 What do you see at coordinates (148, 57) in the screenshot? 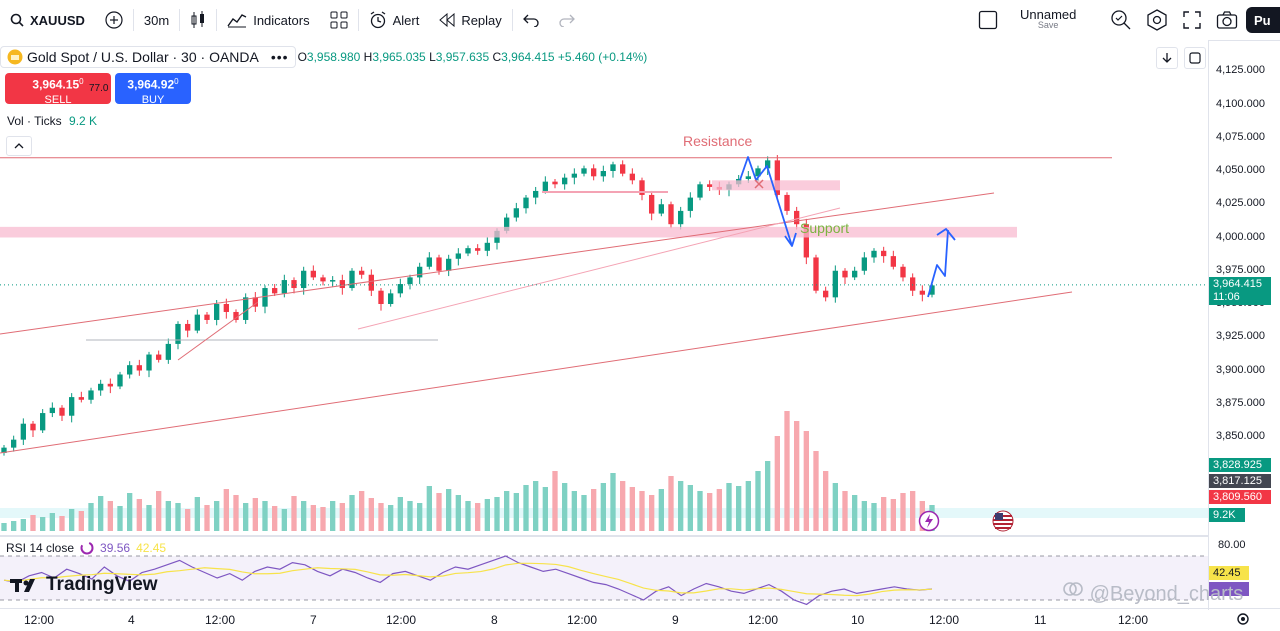
I see `symbol-title-box: Gold Spot / U.S. Dollar · 30 · OANDA •••` at bounding box center [148, 57].